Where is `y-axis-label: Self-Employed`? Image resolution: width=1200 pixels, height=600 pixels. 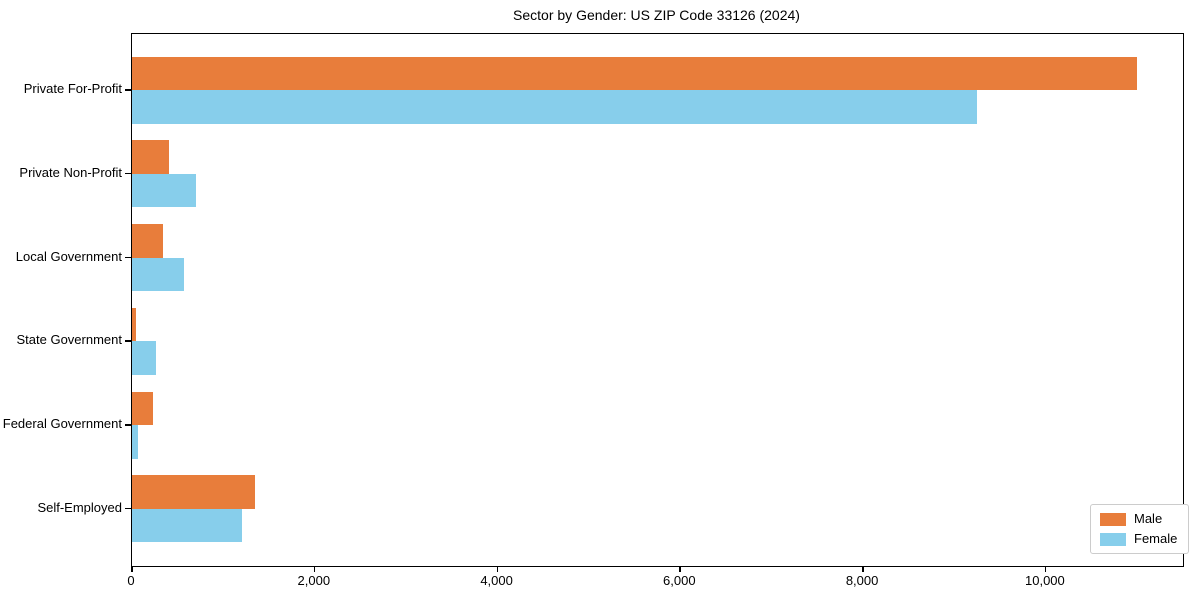 y-axis-label: Self-Employed is located at coordinates (79, 507).